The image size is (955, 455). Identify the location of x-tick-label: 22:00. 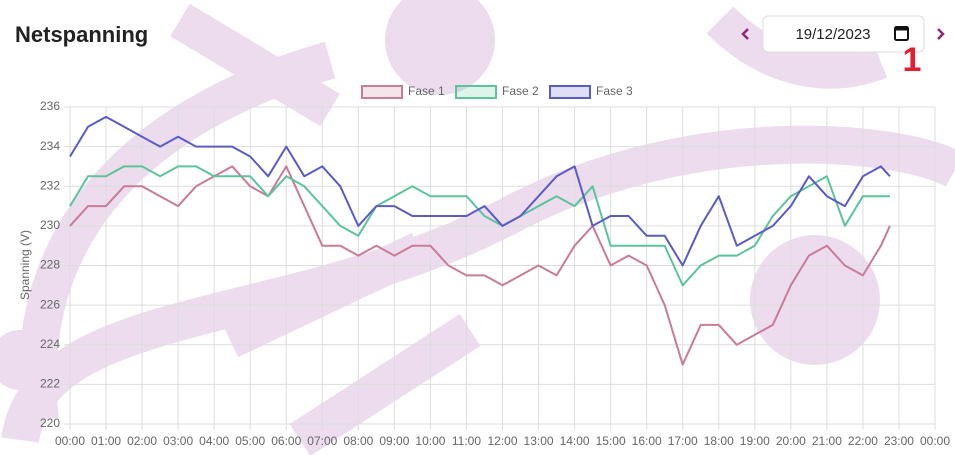
(863, 441).